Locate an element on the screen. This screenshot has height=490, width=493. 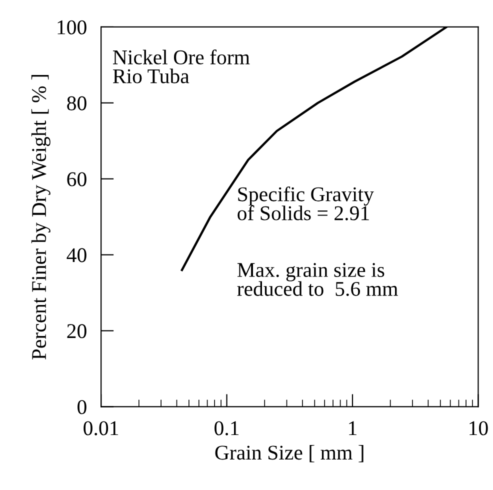
y-tick-label: 40 is located at coordinates (76, 255).